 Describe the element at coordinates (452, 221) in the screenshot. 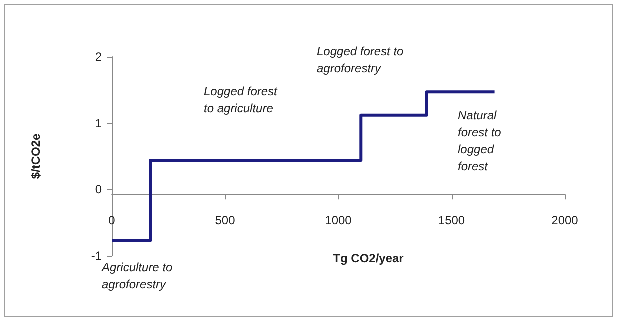

I see `x-tick-label: 1500` at that location.